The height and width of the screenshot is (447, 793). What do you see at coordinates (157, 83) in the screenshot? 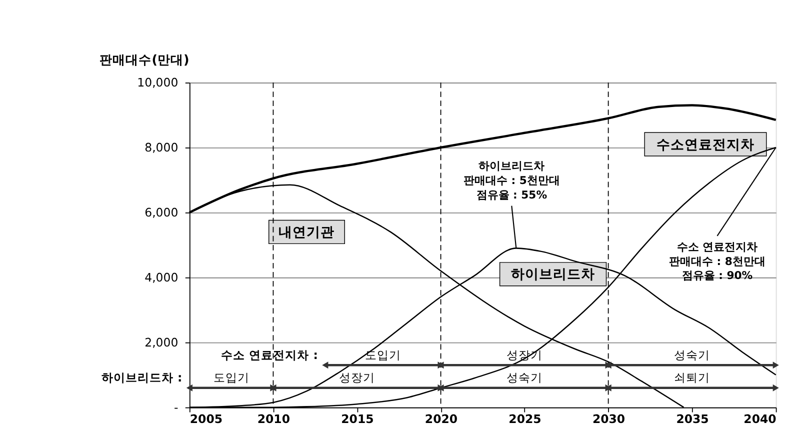
I see `y-tick-label: 10,000` at bounding box center [157, 83].